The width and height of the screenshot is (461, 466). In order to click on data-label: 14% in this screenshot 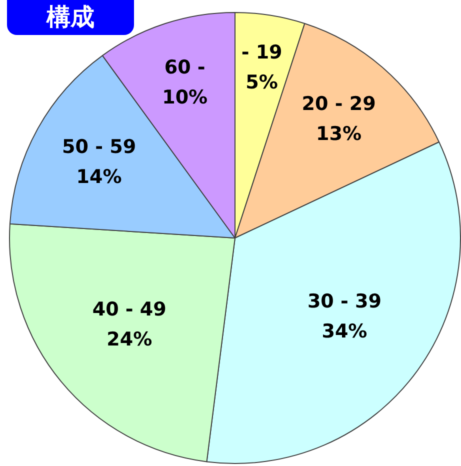, I will do `click(99, 177)`.